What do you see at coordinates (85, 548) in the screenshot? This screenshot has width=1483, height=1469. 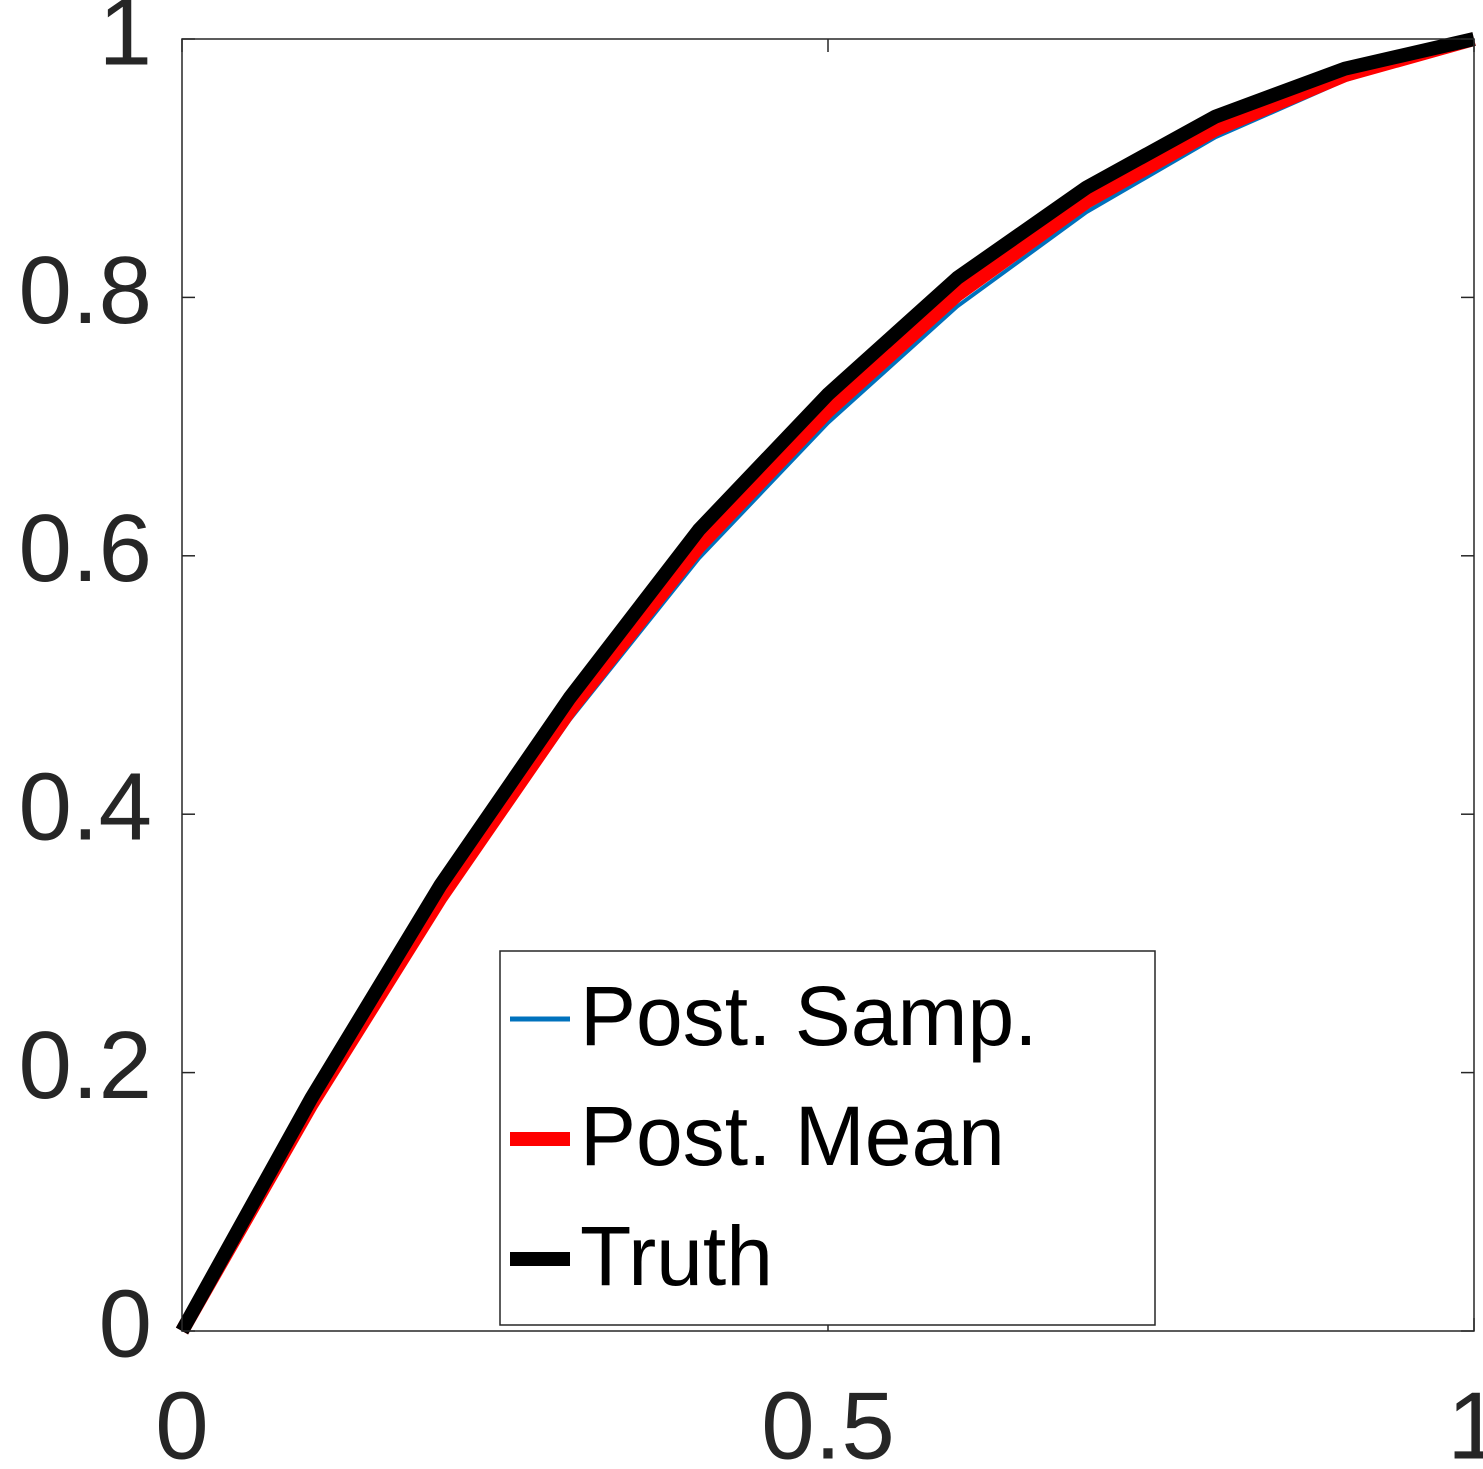 I see `y-tick-label: 0.6` at bounding box center [85, 548].